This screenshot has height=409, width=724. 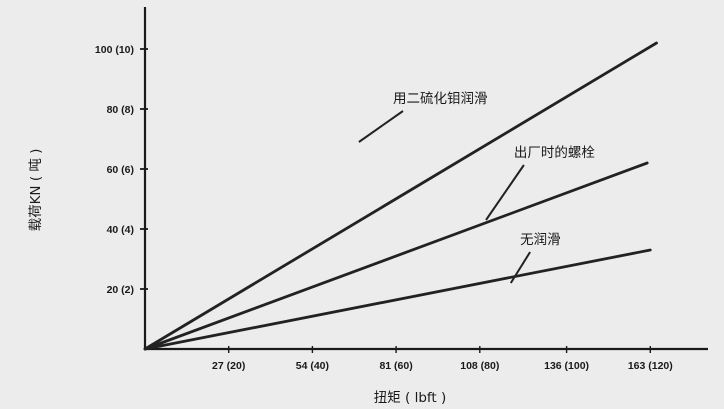 I want to click on x-axis-label: 扭矩 ( lbft ), so click(x=410, y=398).